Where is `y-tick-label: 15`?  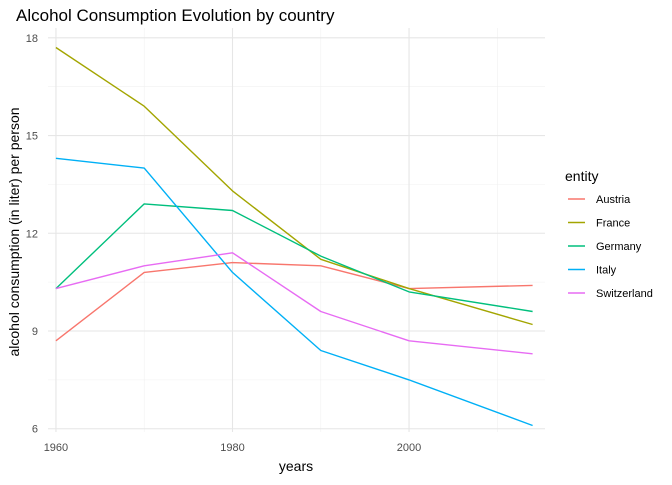
y-tick-label: 15 is located at coordinates (32, 137).